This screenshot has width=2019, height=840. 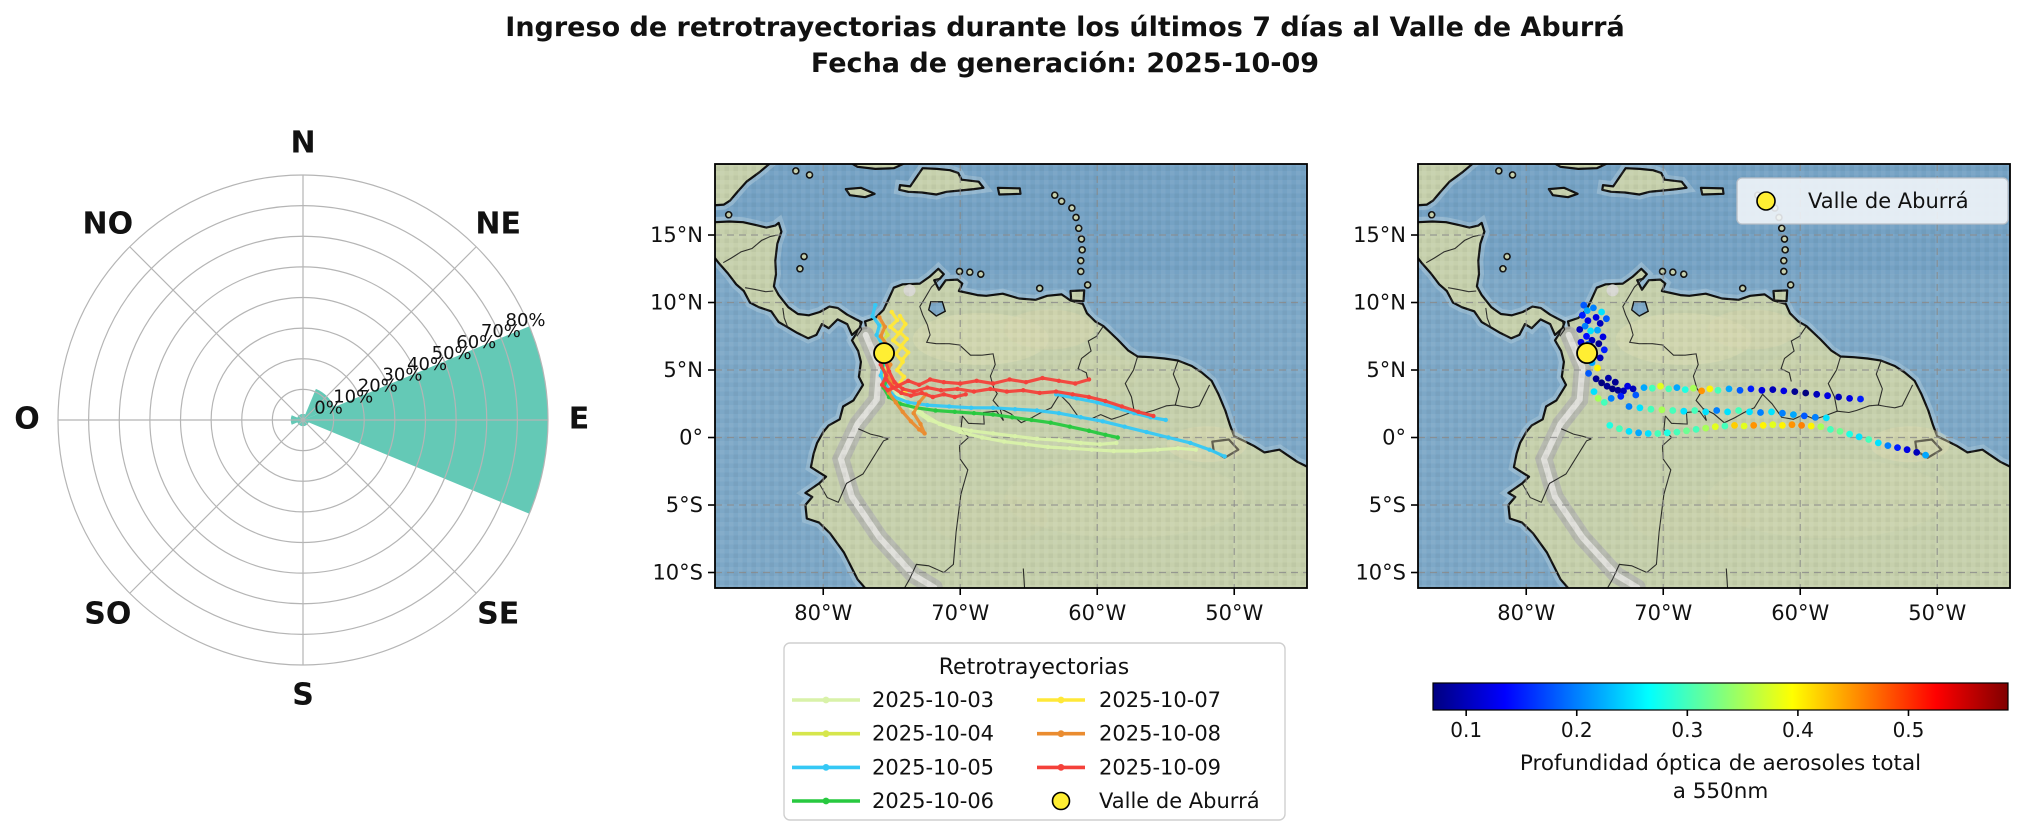 What do you see at coordinates (476, 342) in the screenshot?
I see `windrose-tick-label: 60%` at bounding box center [476, 342].